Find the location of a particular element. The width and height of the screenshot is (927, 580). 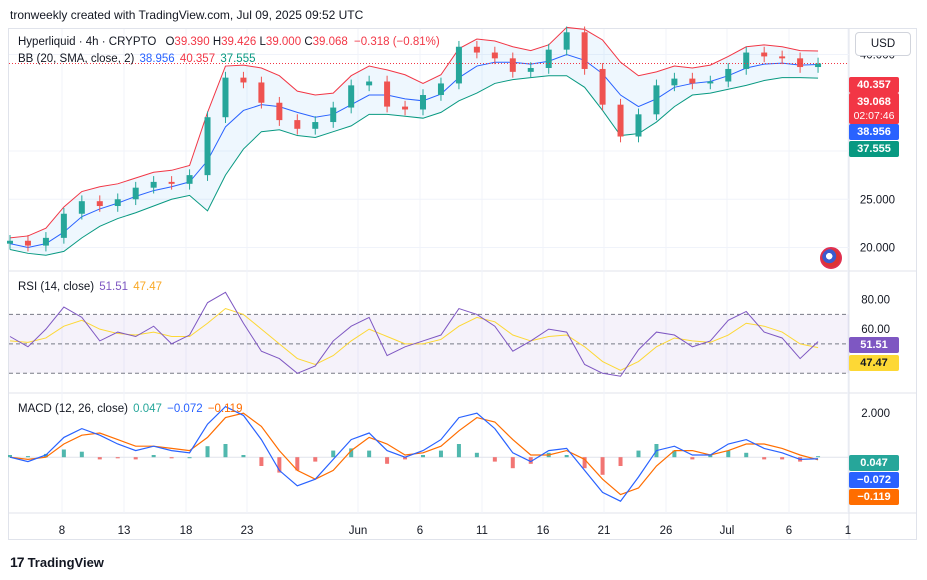

price-axis-label: 25.000 is located at coordinates (877, 200).